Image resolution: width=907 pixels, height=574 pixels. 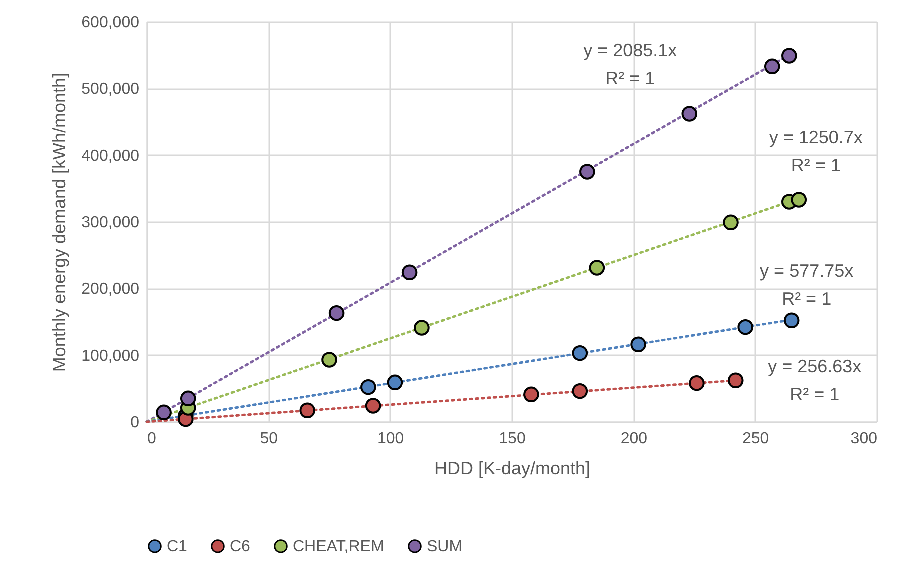 I want to click on y-tick-label: 0, so click(x=135, y=423).